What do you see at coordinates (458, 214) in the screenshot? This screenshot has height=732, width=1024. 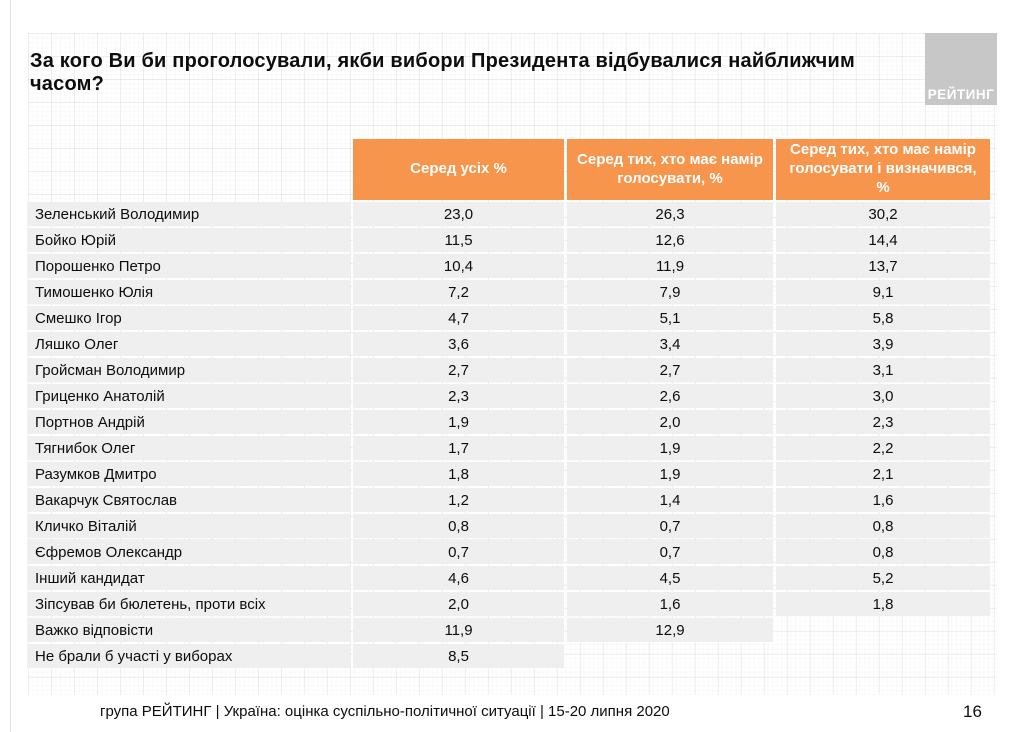 I see `poll-value-cell: 23,0` at bounding box center [458, 214].